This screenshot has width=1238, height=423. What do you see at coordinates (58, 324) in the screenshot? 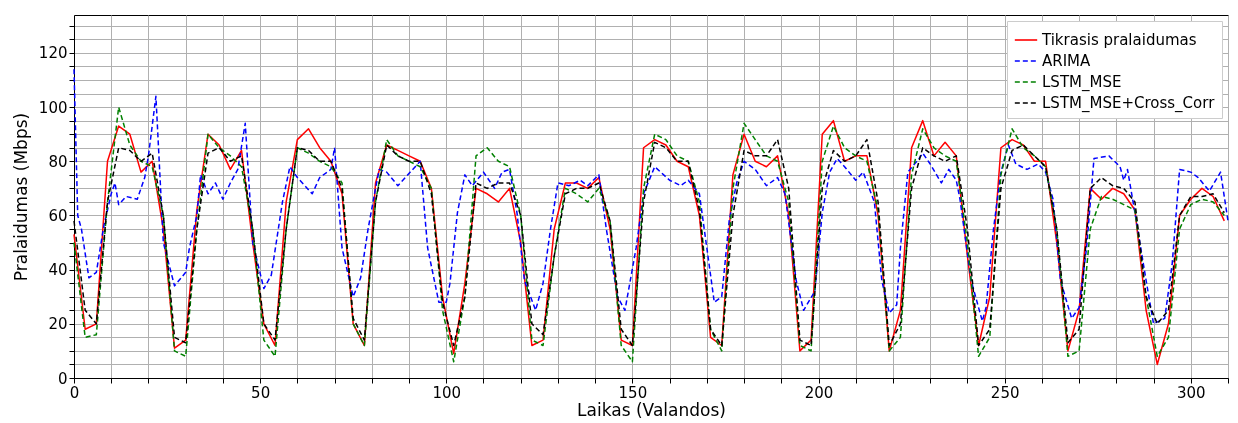
I see `y-tick-label: 20` at bounding box center [58, 324].